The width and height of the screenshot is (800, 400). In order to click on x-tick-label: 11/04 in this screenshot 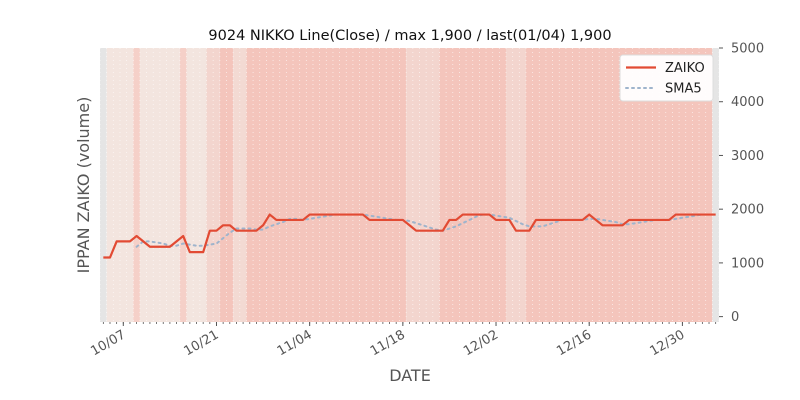, I will do `click(295, 343)`.